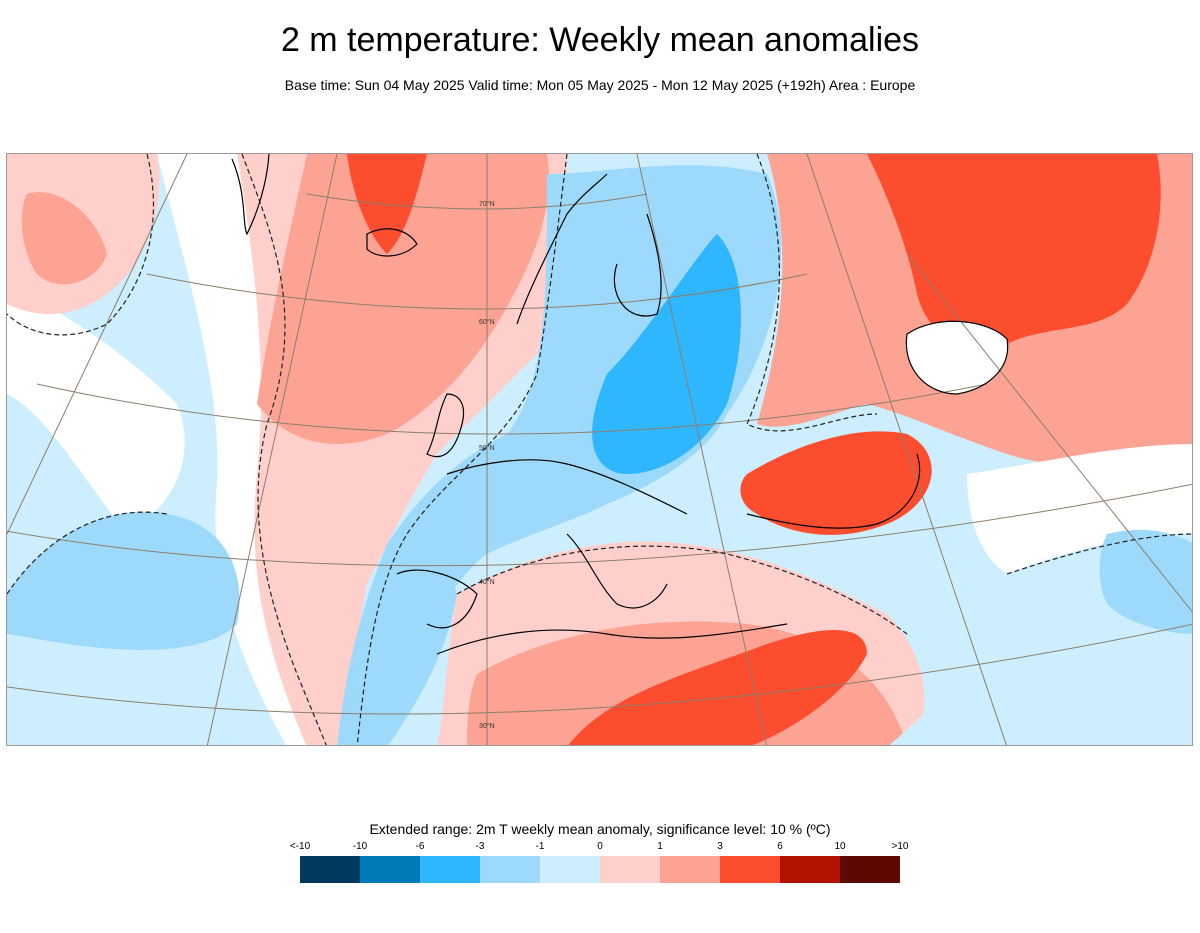 The height and width of the screenshot is (933, 1200). I want to click on warm-anomaly-sahara-strong, so click(717, 687).